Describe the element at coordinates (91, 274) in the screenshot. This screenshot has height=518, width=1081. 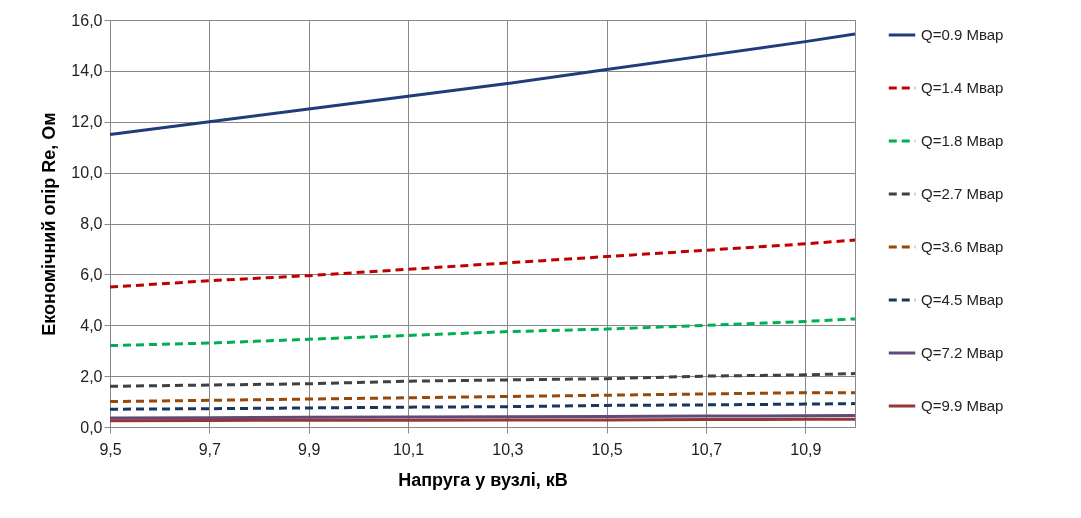
I see `y-tick-label: 6,0` at that location.